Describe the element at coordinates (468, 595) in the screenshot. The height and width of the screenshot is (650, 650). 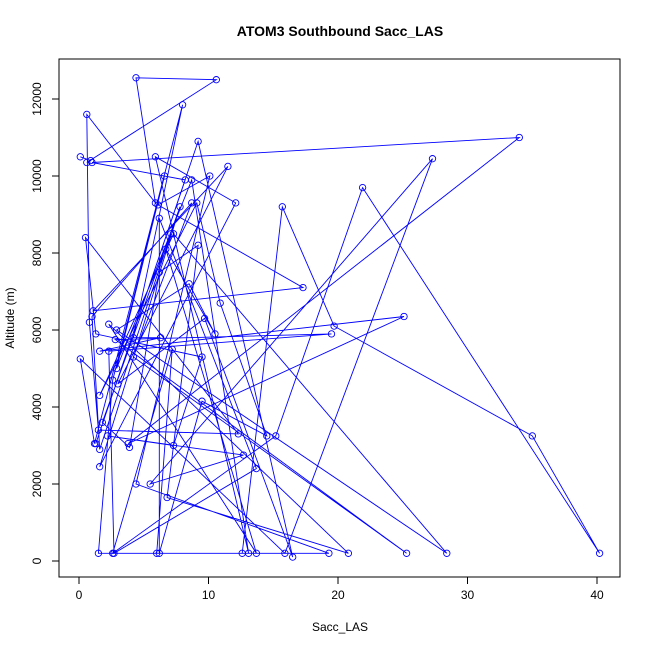
I see `x-tick-label: 30` at that location.